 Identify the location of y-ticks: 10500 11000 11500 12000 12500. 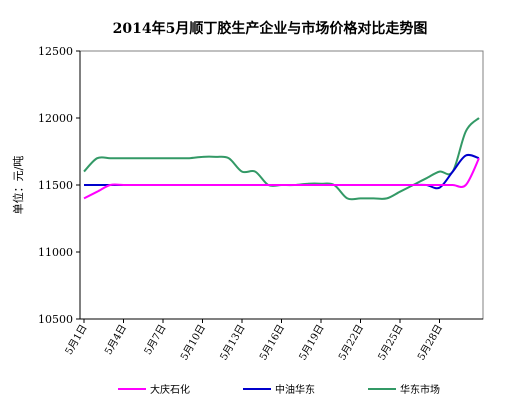
(59, 185).